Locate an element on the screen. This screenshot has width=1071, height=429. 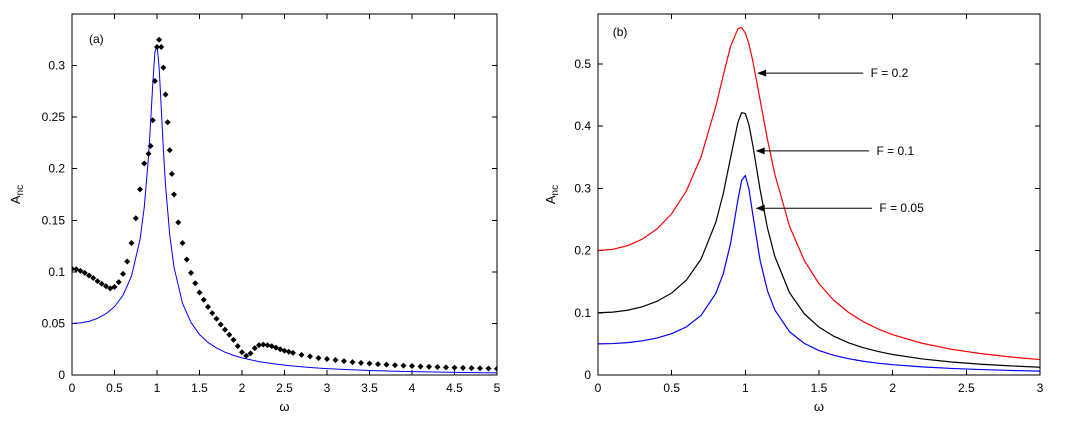
x-tick-label: 4.5 is located at coordinates (454, 388).